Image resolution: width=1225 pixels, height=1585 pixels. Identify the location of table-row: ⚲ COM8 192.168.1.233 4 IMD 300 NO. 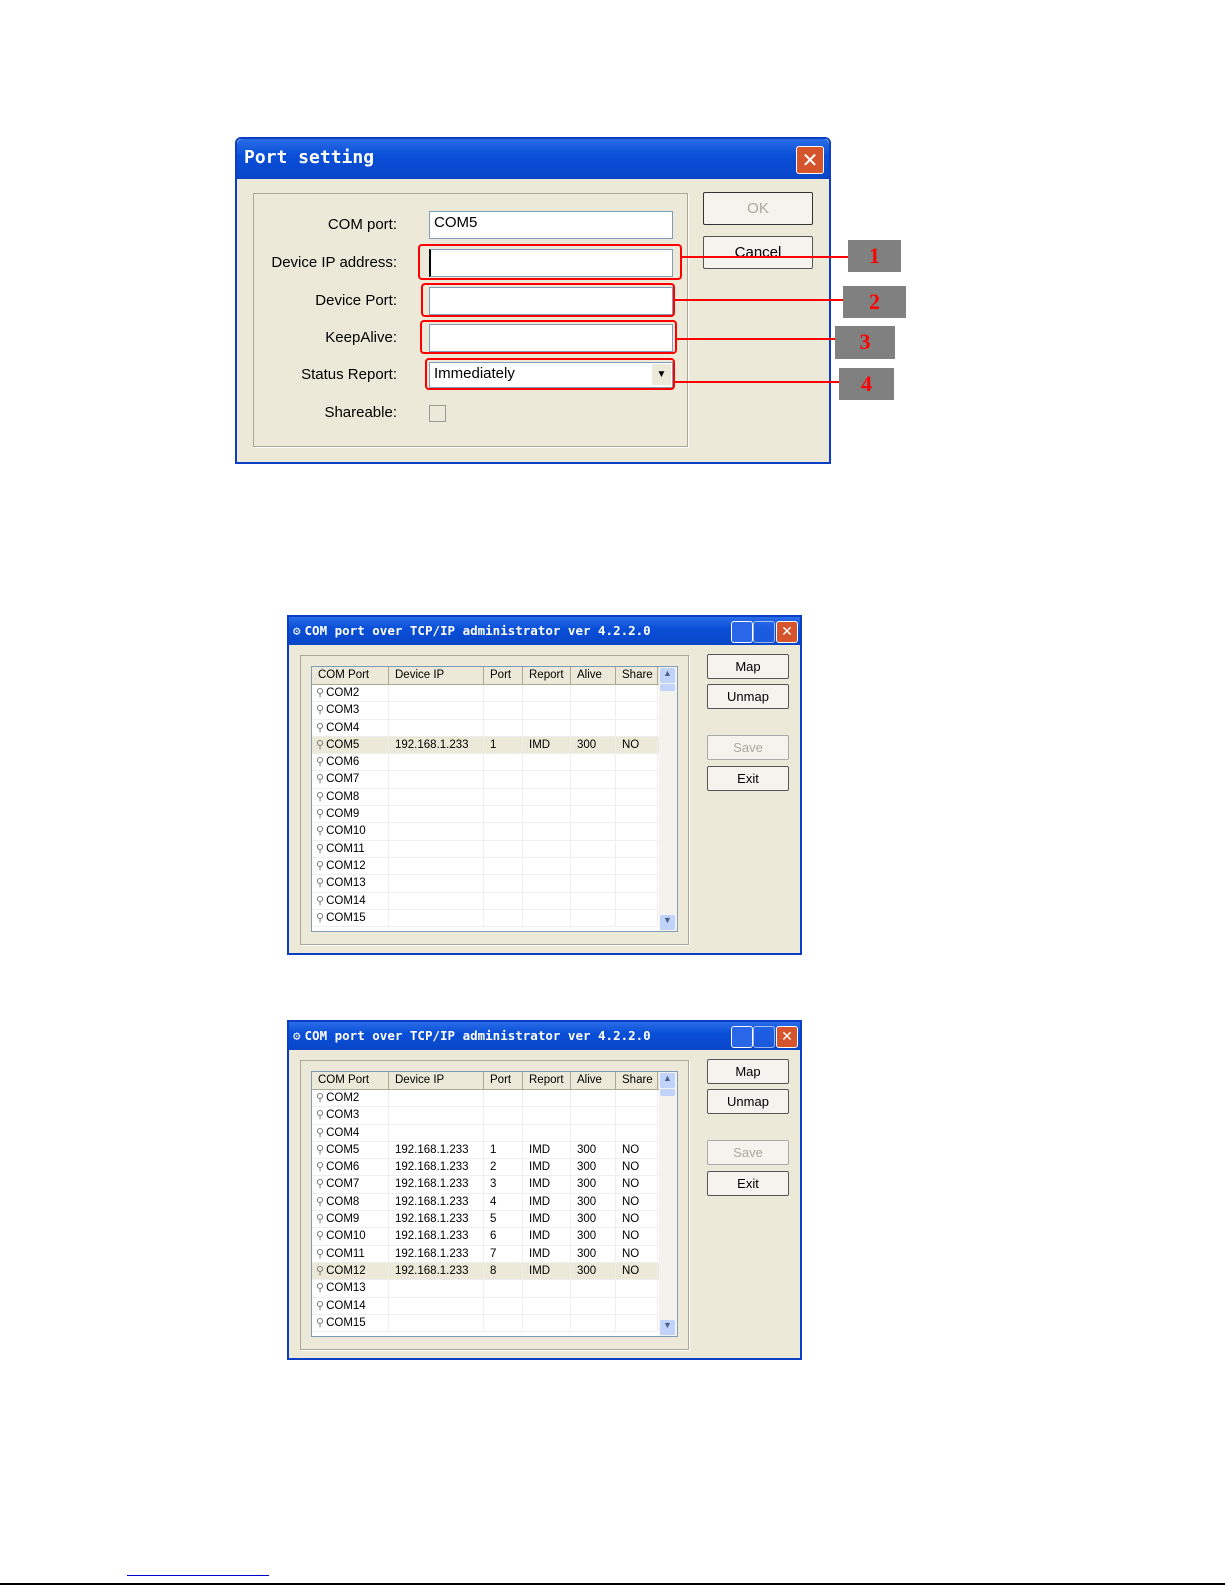
(494, 1202).